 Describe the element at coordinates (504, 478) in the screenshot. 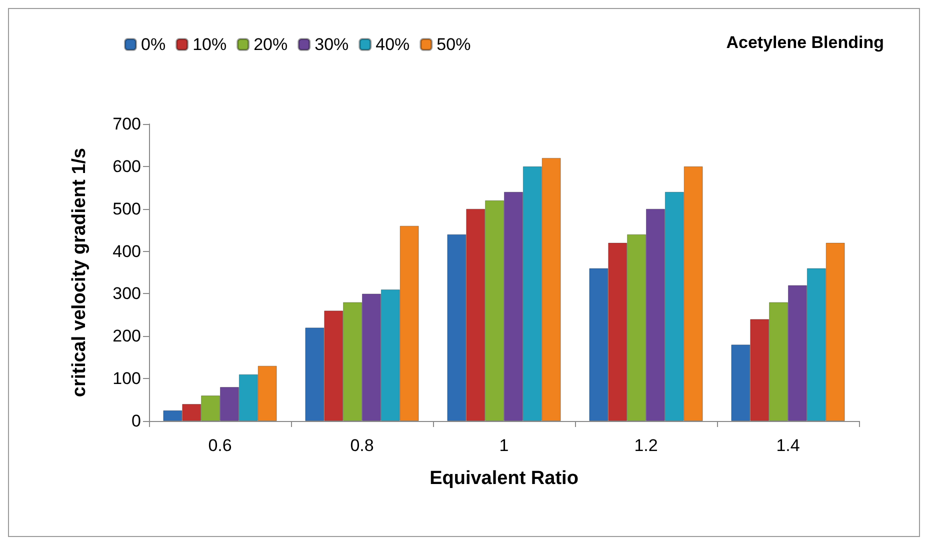

I see `x-axis-title: Equivalent Ratio` at that location.